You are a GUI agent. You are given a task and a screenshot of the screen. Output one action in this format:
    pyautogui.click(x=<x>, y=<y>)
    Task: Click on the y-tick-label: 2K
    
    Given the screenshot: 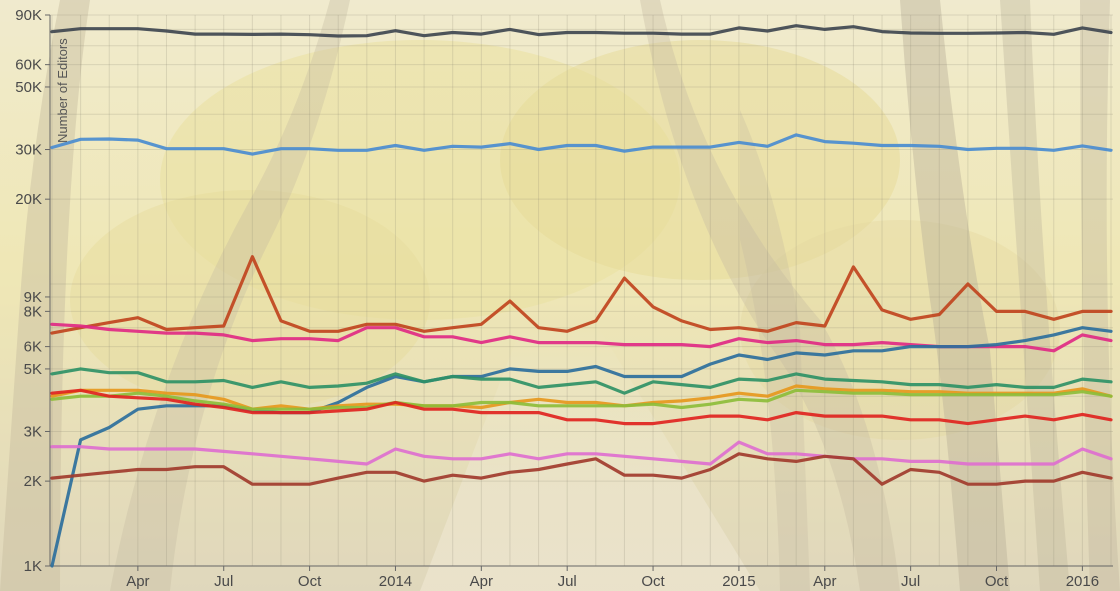 What is the action you would take?
    pyautogui.click(x=33, y=481)
    